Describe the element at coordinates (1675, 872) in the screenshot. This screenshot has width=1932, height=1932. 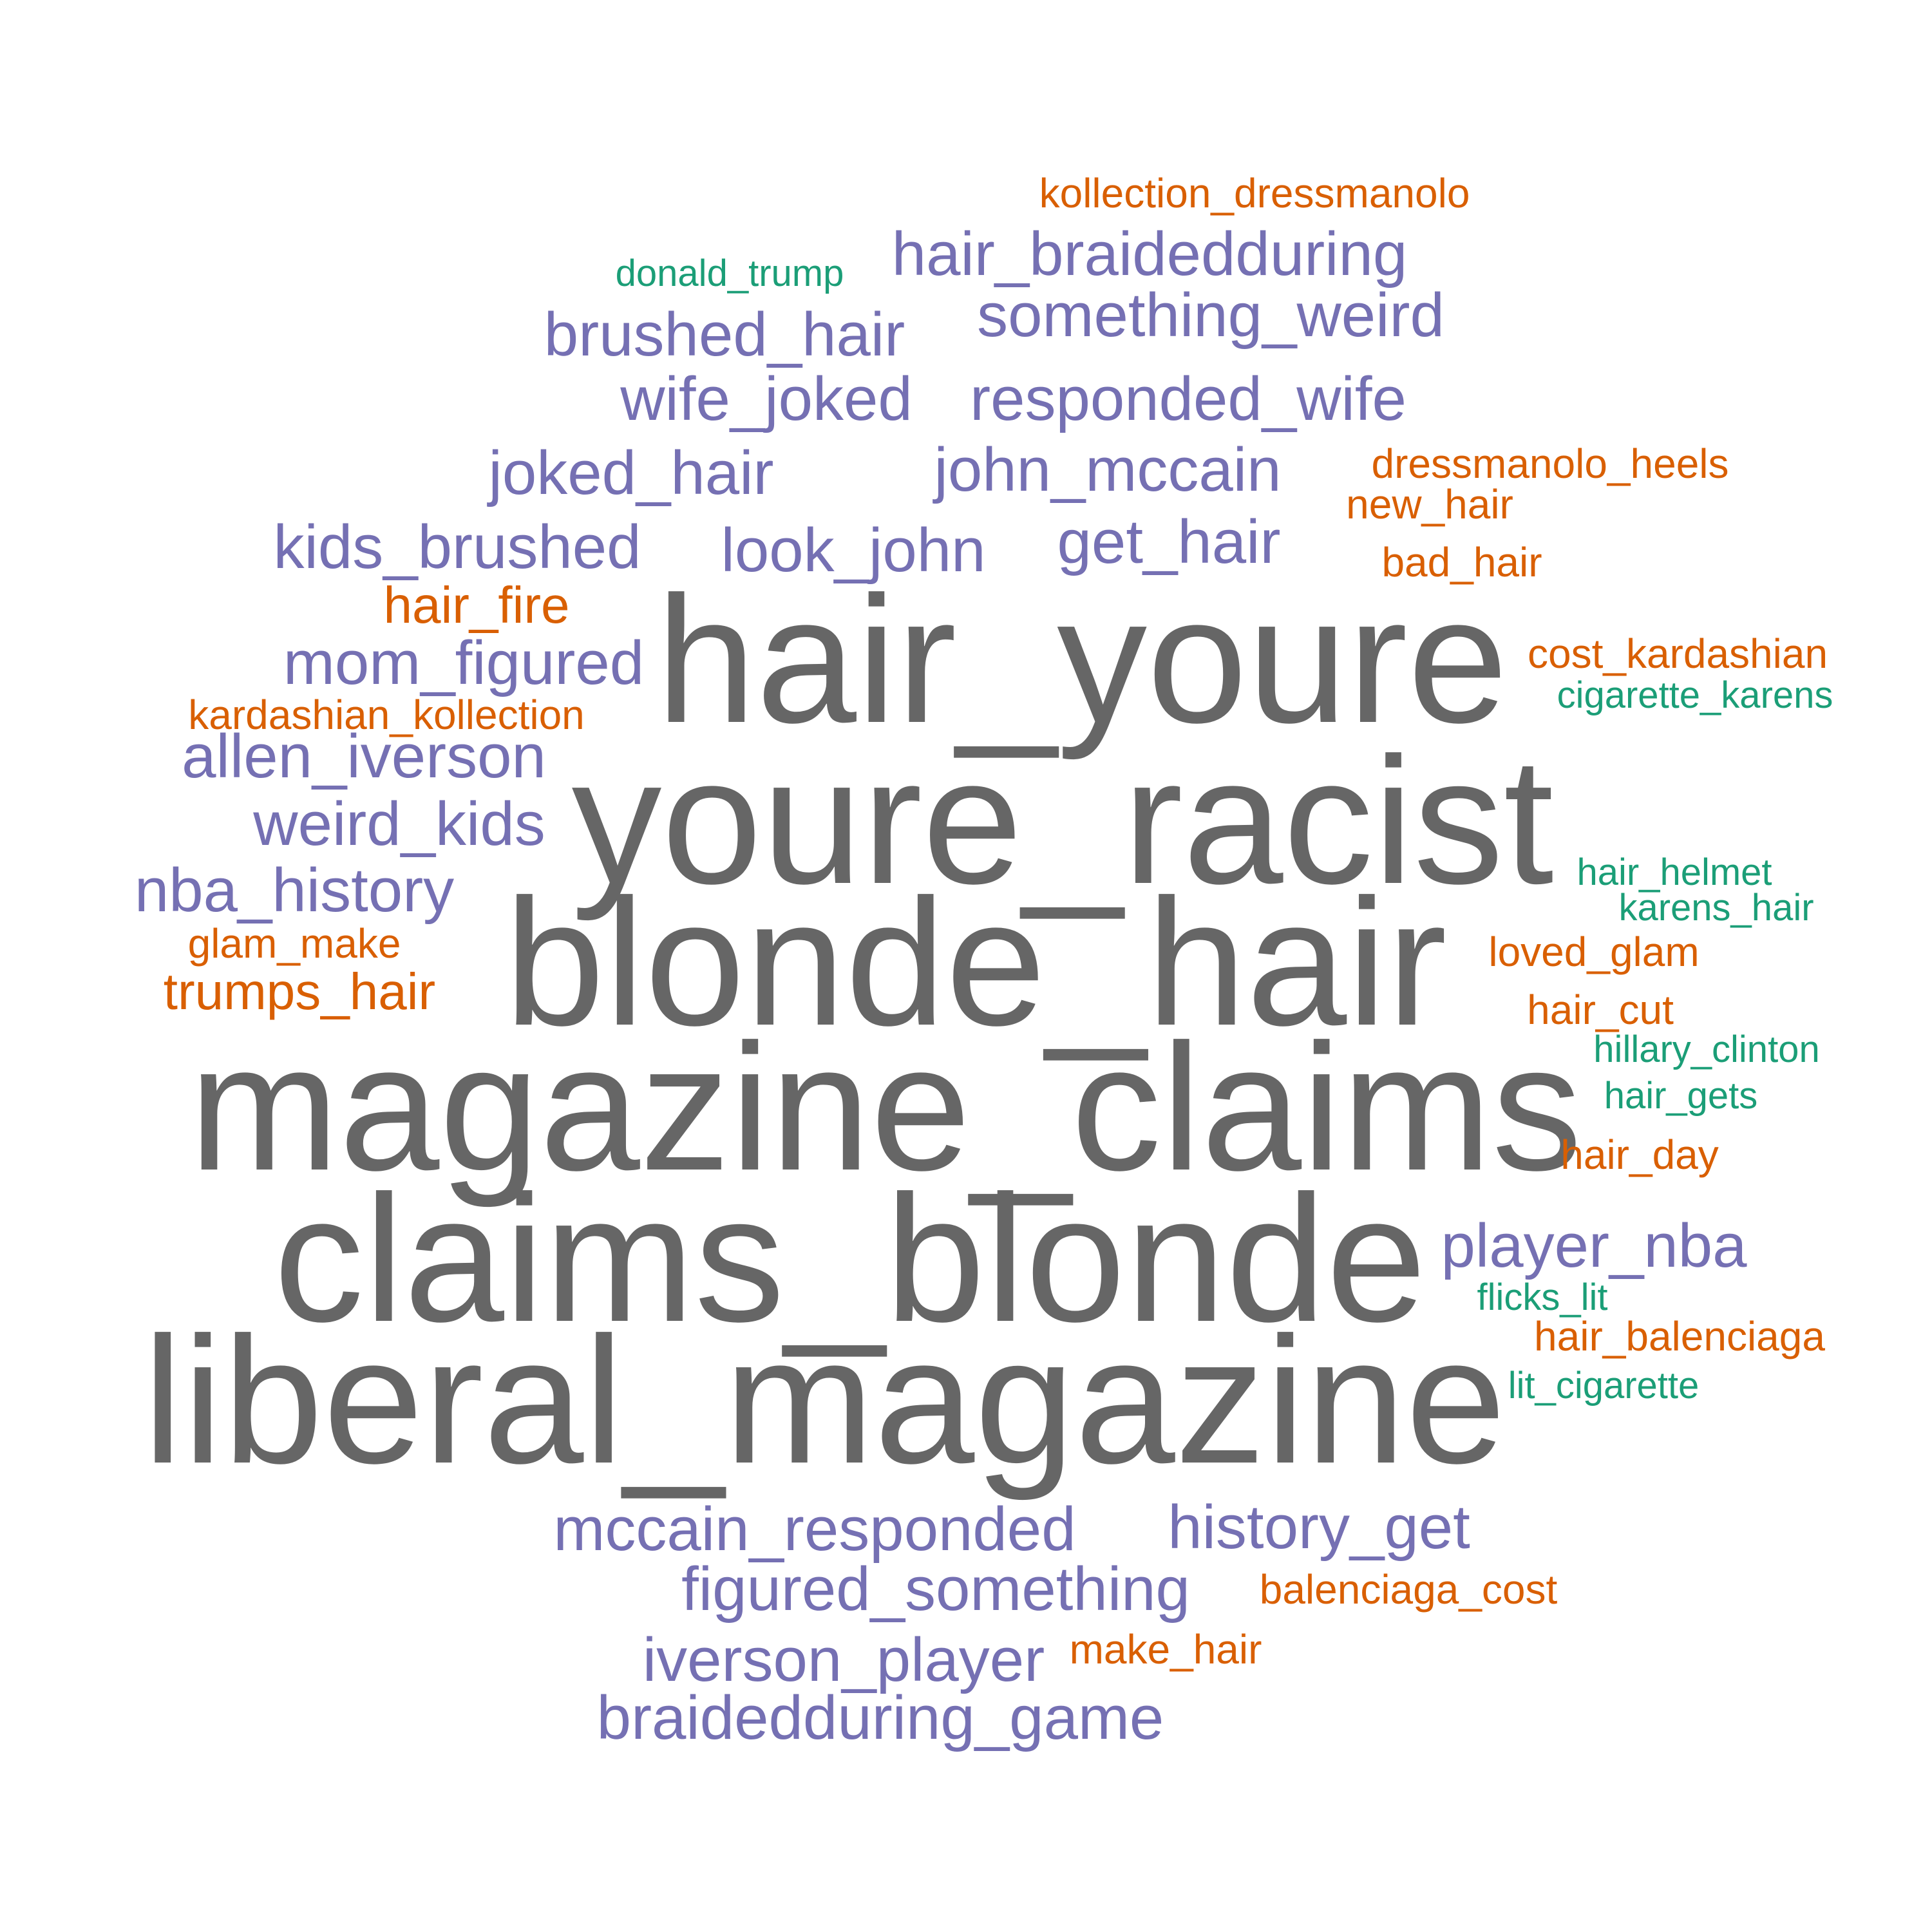
I see `word-hair-helmet: hair_helmet` at that location.